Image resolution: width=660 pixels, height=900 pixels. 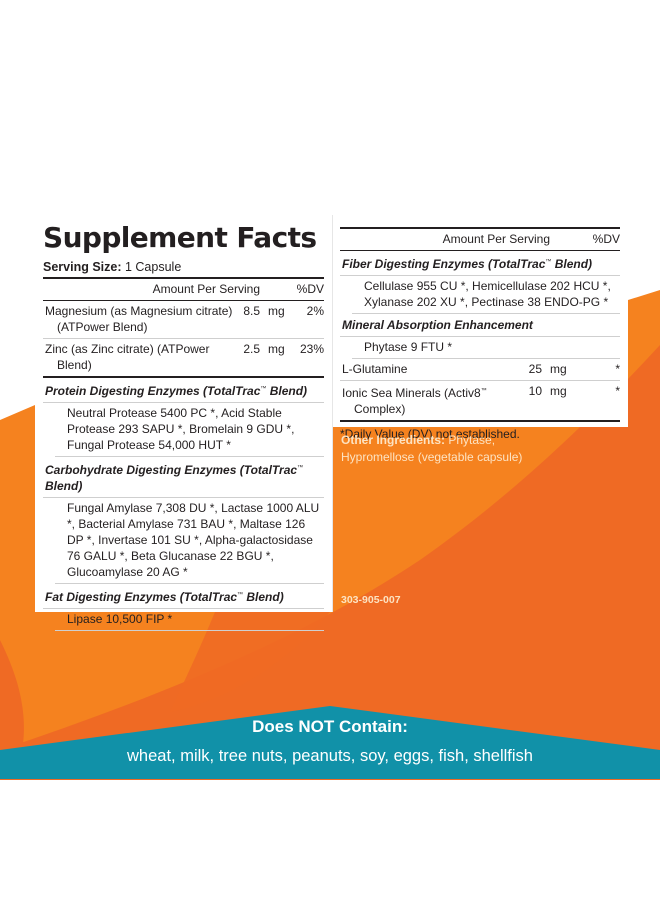 What do you see at coordinates (535, 369) in the screenshot?
I see `nutrient-qty: 25` at bounding box center [535, 369].